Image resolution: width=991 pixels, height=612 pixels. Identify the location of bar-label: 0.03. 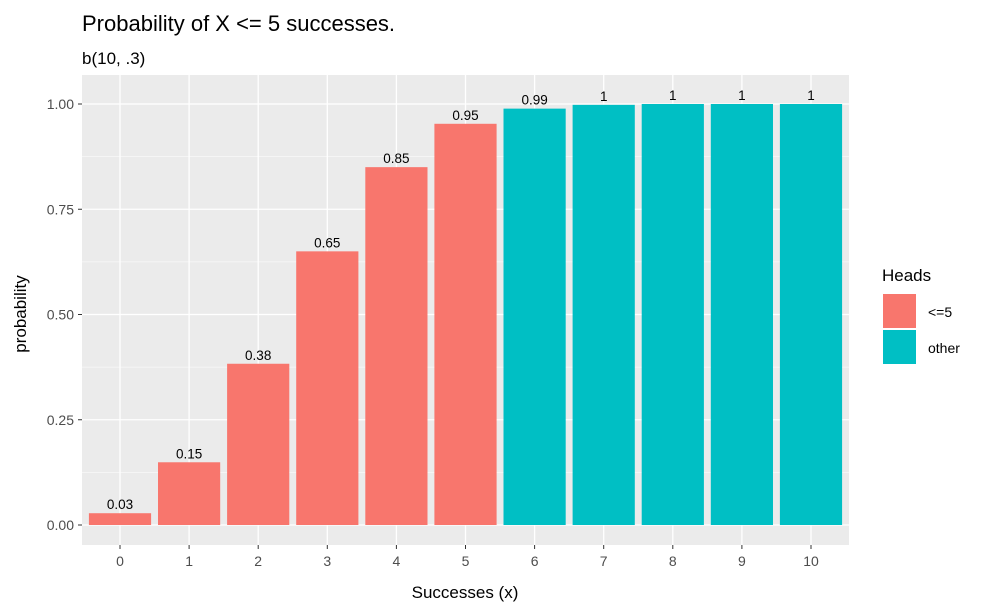
(120, 504).